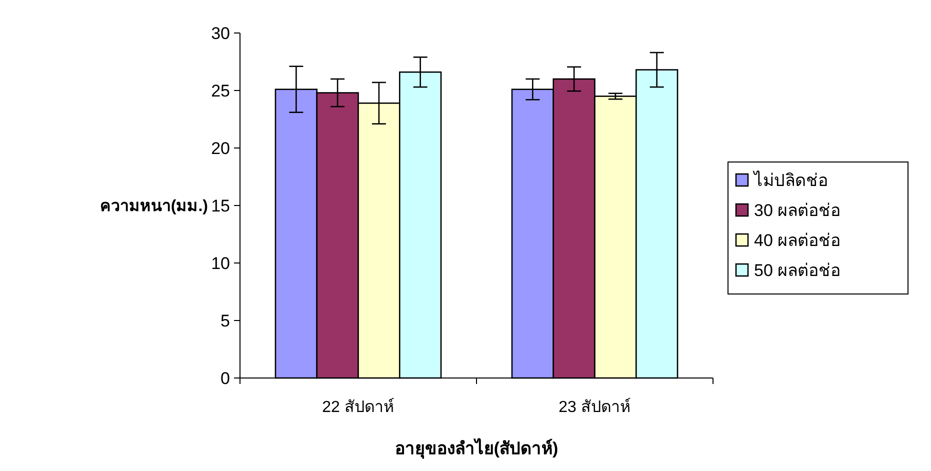  I want to click on y-tick-label: 5, so click(225, 320).